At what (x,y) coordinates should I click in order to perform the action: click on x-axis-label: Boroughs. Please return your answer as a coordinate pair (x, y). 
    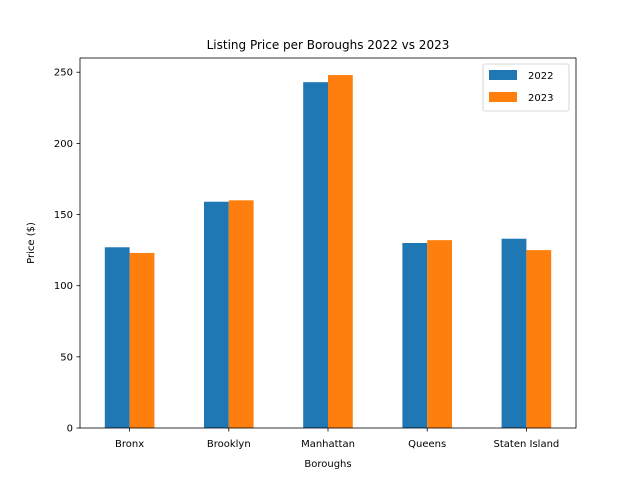
    Looking at the image, I should click on (327, 464).